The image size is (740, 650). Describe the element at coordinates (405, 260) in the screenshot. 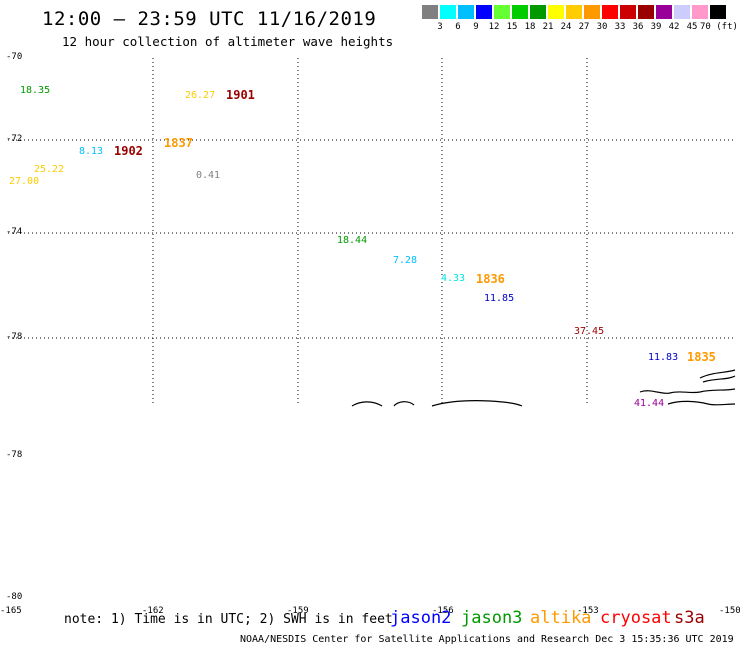

I see `wave-height-label: 7.28` at that location.